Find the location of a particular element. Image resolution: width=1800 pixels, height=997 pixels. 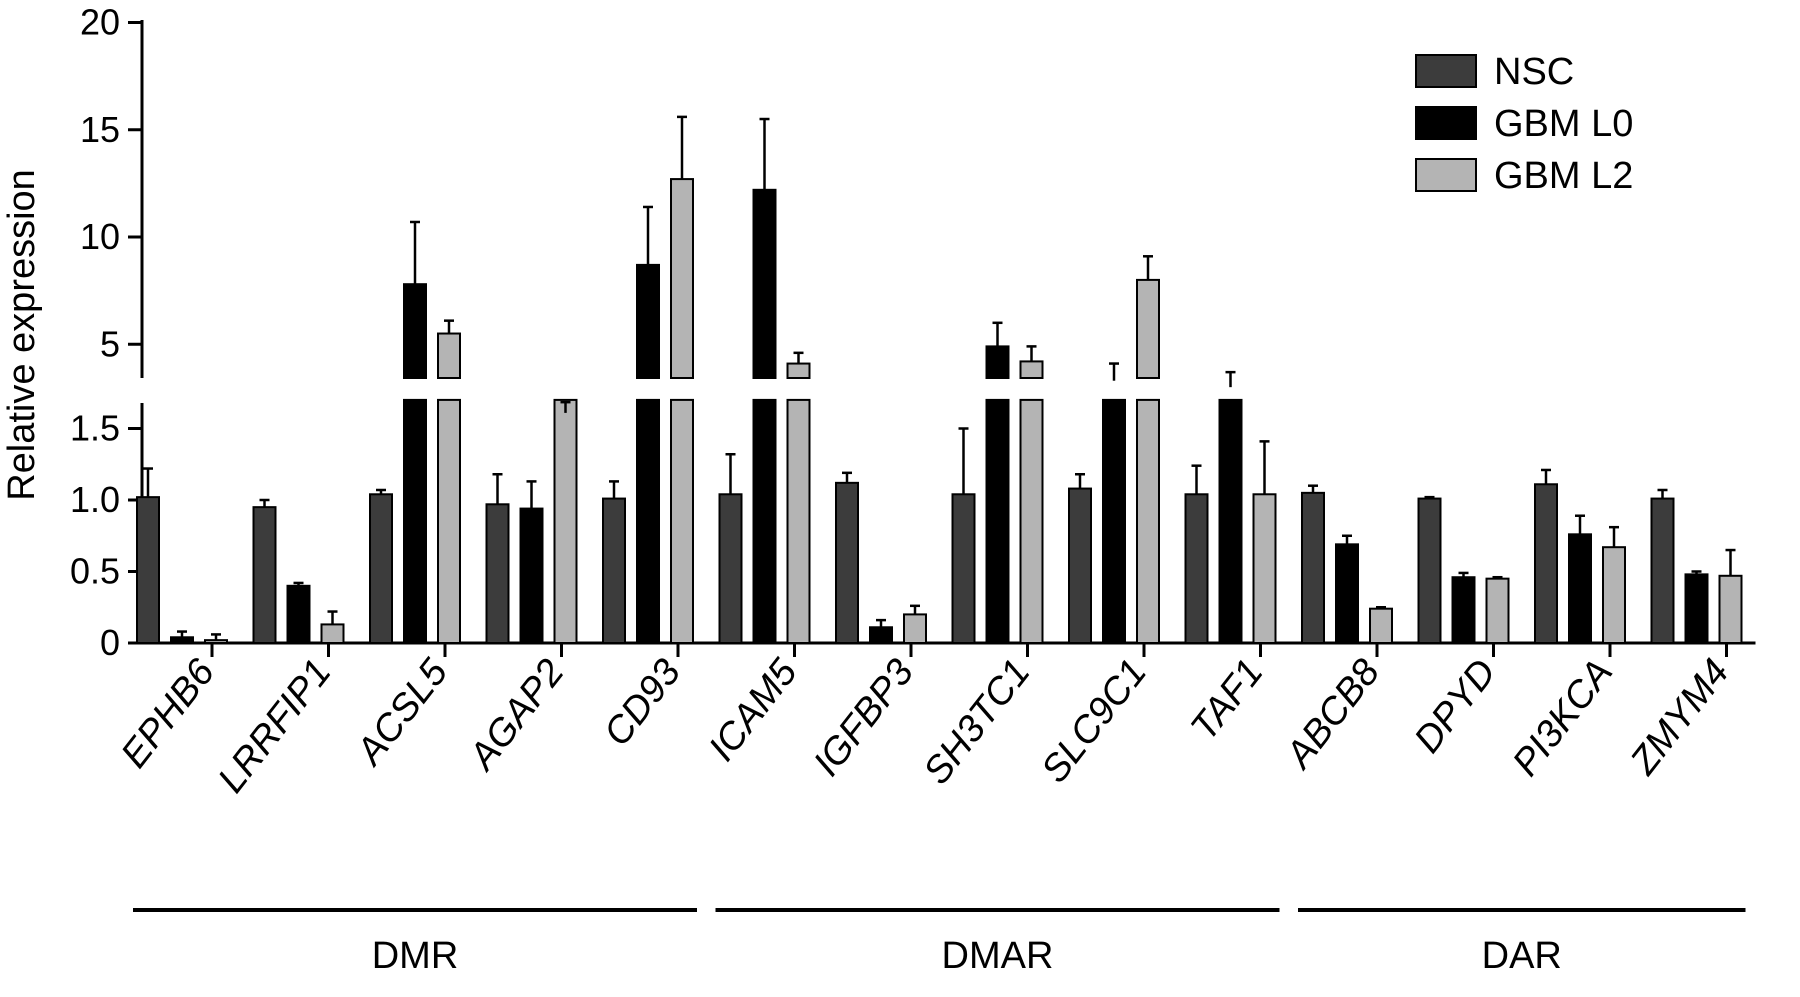

y-tick-label: 10 is located at coordinates (100, 236).